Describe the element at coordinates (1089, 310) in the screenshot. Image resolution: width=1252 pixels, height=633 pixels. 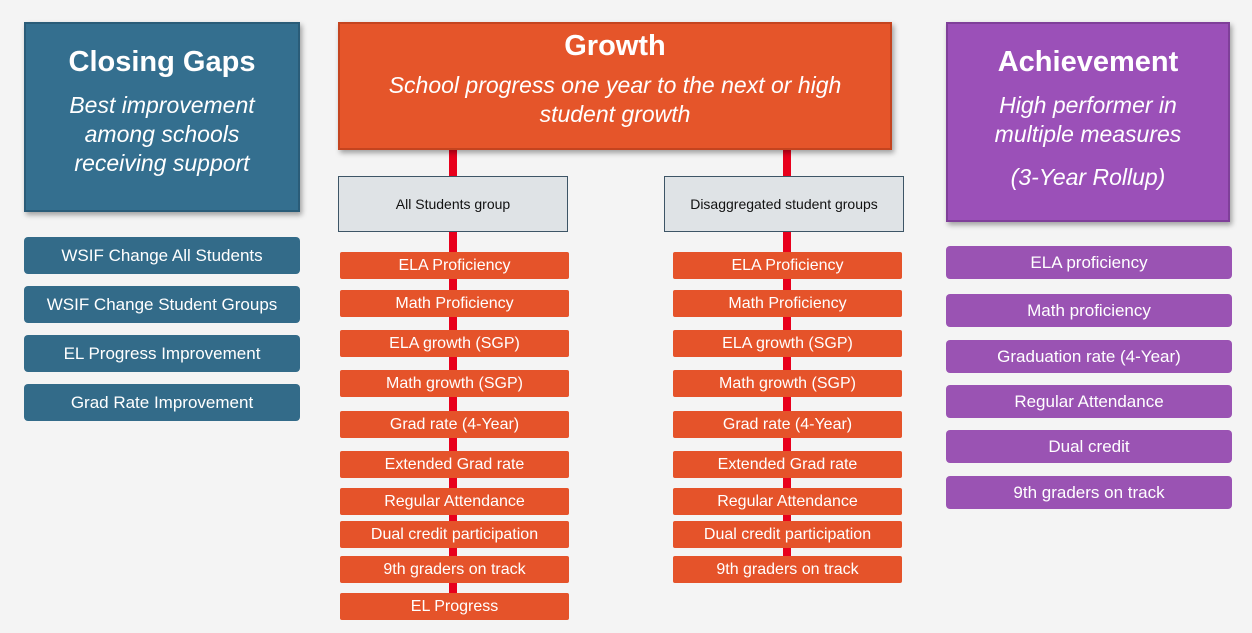
I see `achievement-item: Math proficiency` at that location.